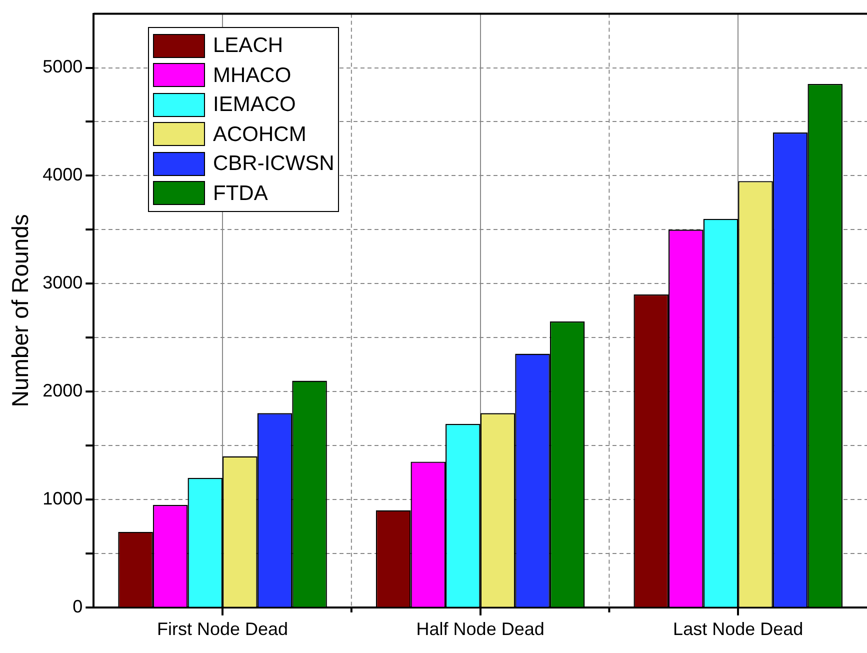 The image size is (867, 653). What do you see at coordinates (248, 46) in the screenshot?
I see `legend-label: LEACH` at bounding box center [248, 46].